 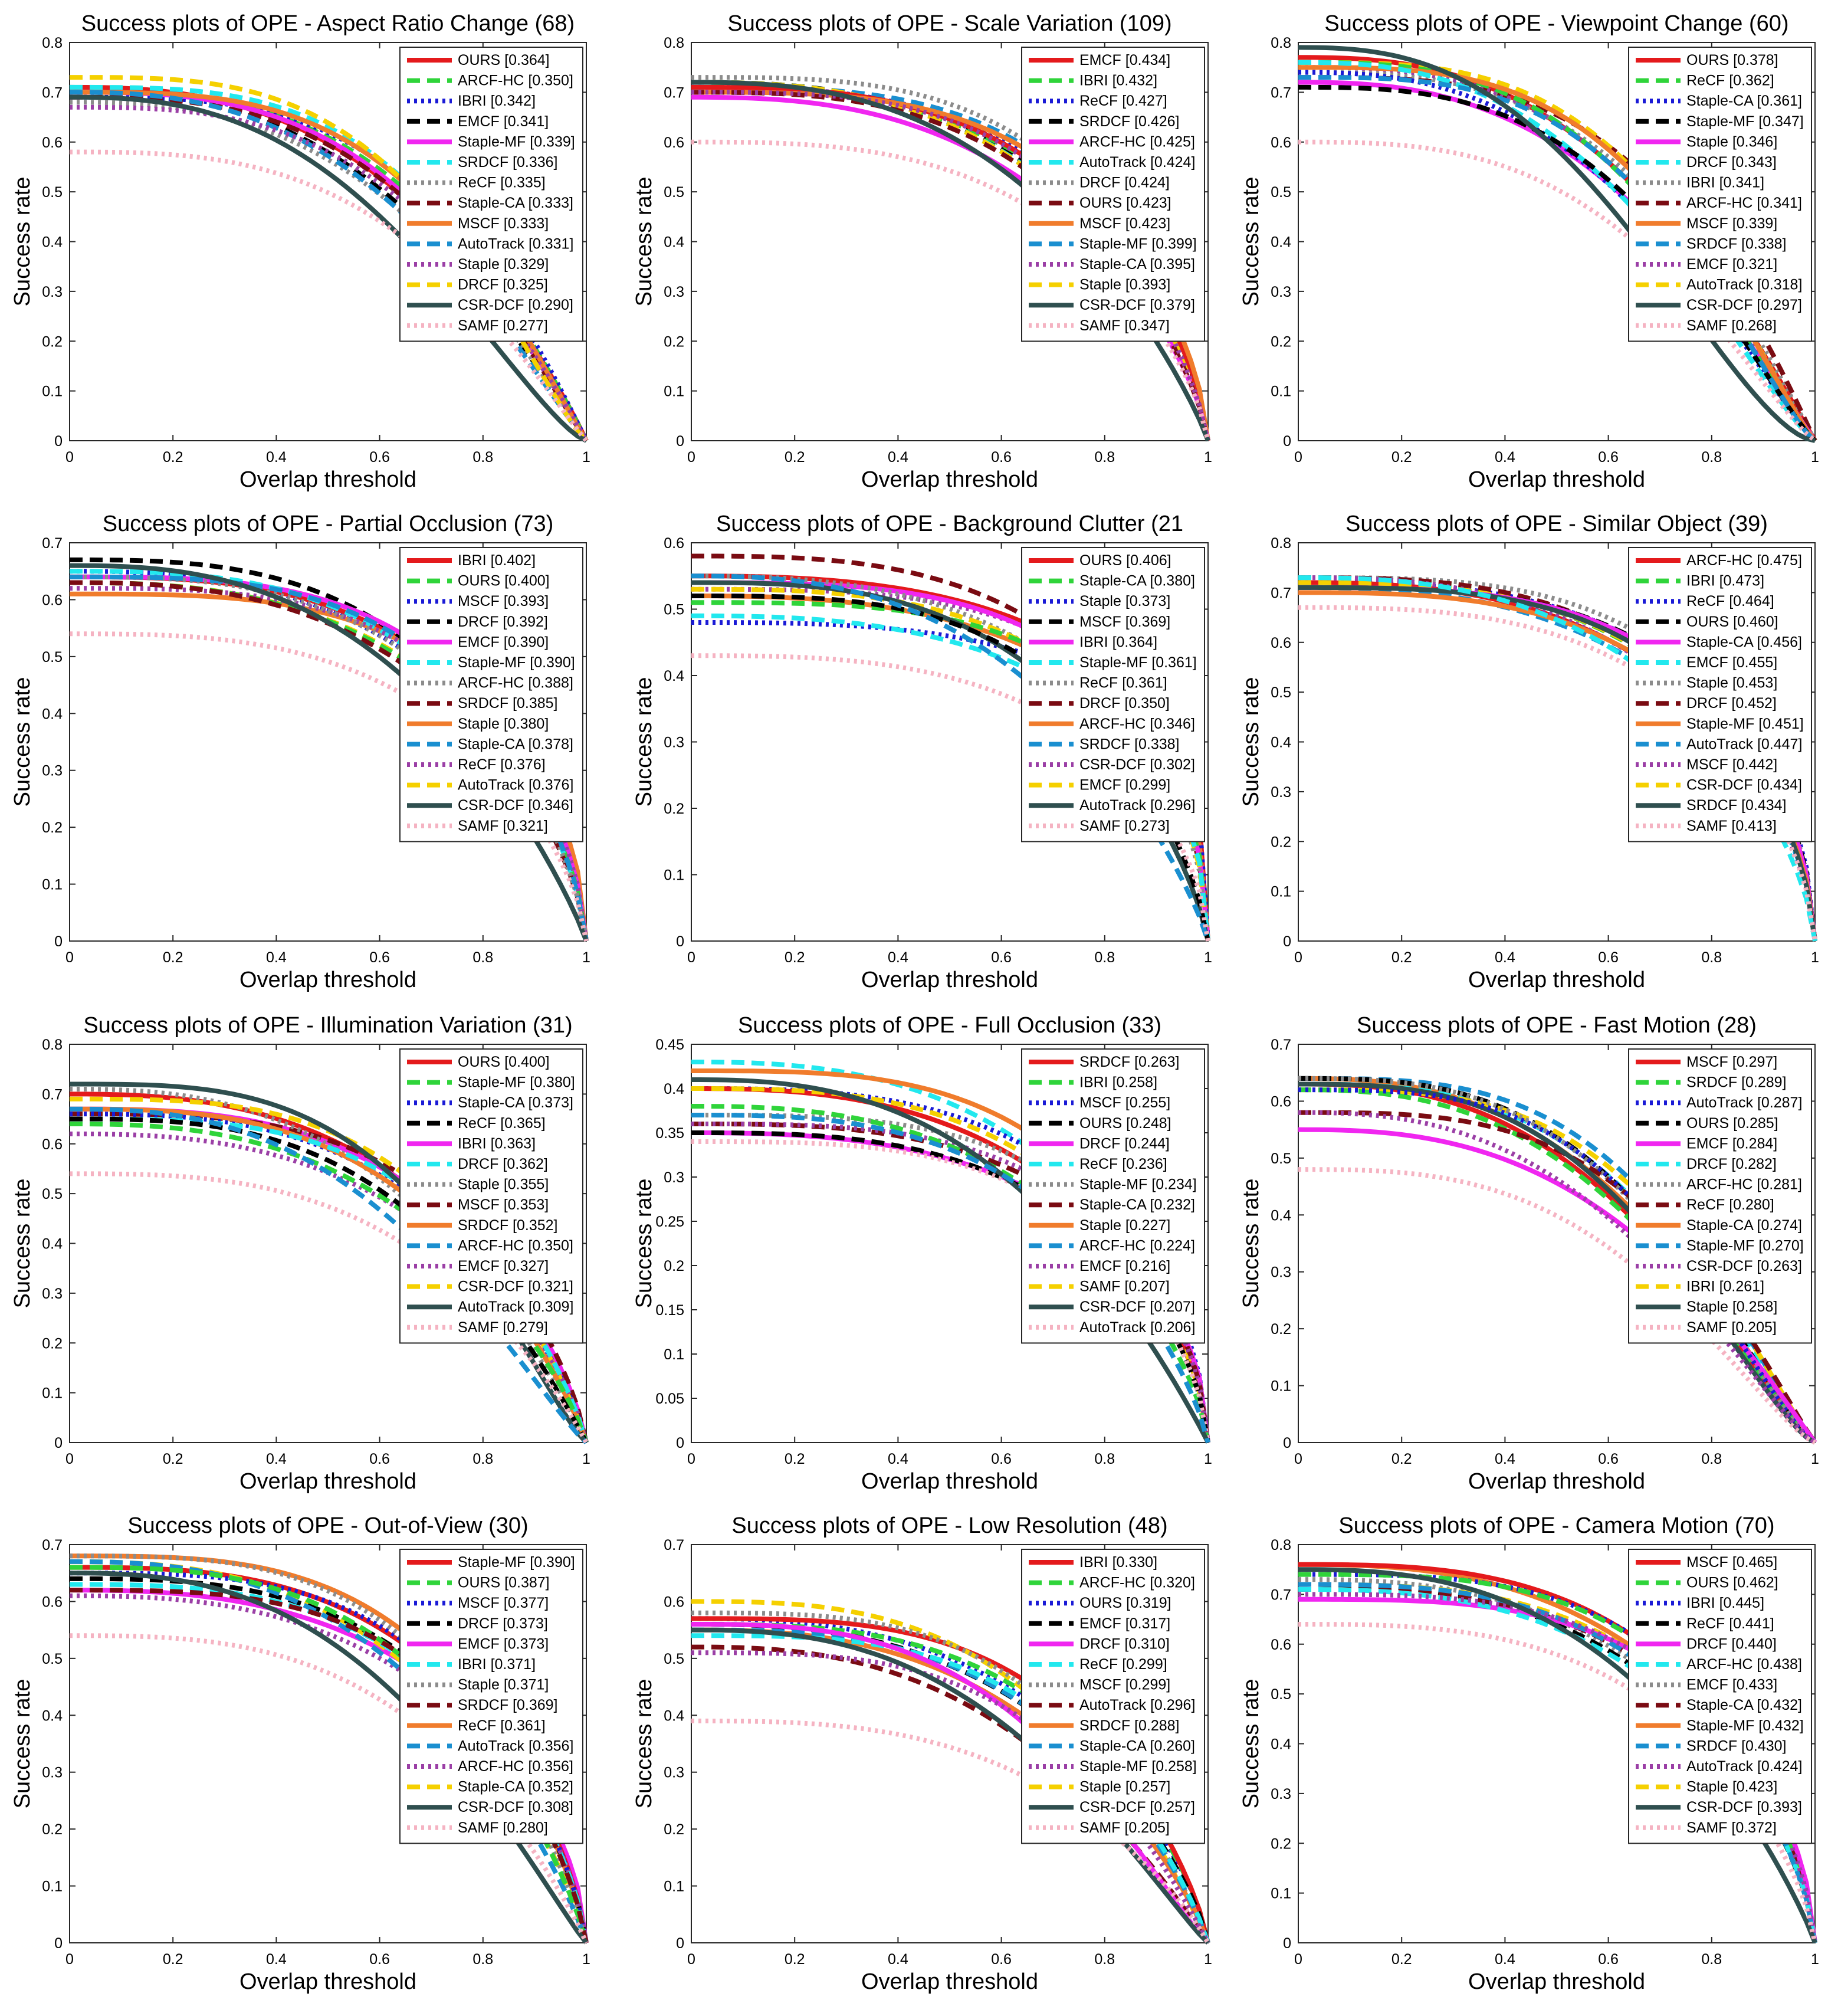 What do you see at coordinates (1731, 1787) in the screenshot?
I see `legend-label: Staple [0.423]` at bounding box center [1731, 1787].